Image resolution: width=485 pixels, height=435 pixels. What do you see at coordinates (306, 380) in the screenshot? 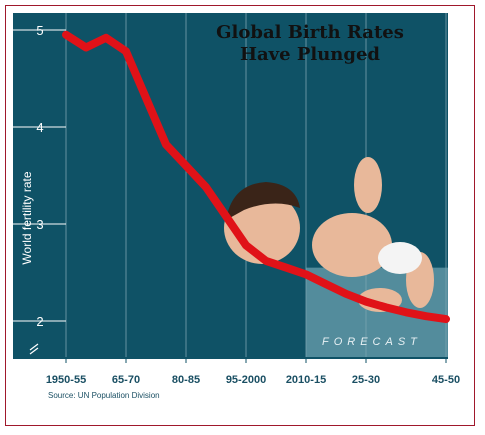
I see `x-tick-label: 2010-15` at bounding box center [306, 380].